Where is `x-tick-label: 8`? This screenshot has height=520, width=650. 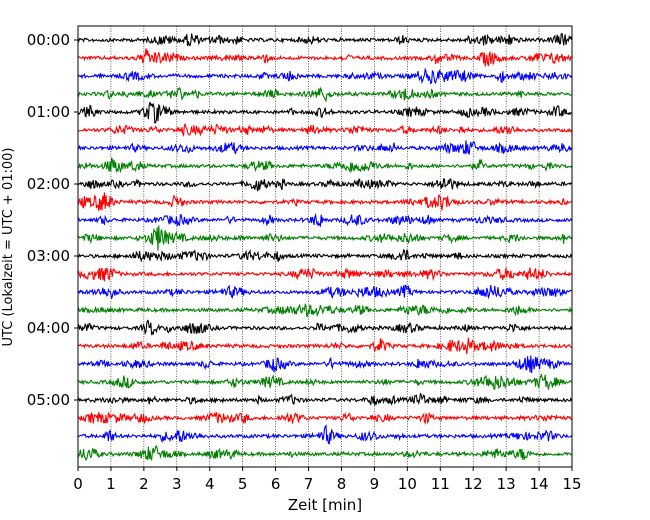
x-tick-label: 8 is located at coordinates (342, 484).